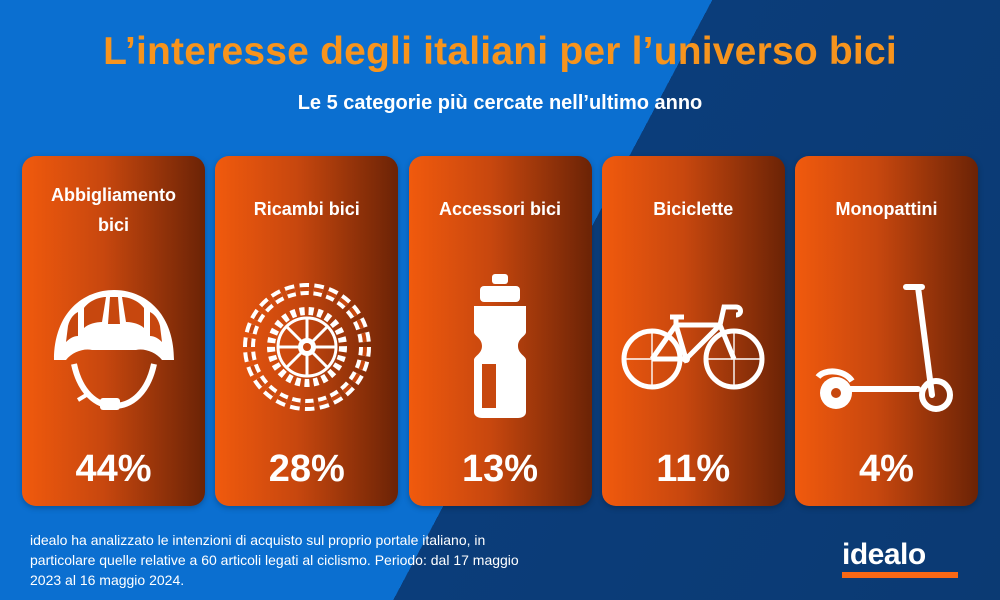 The width and height of the screenshot is (1000, 600). I want to click on card-label-line2: bici, so click(113, 225).